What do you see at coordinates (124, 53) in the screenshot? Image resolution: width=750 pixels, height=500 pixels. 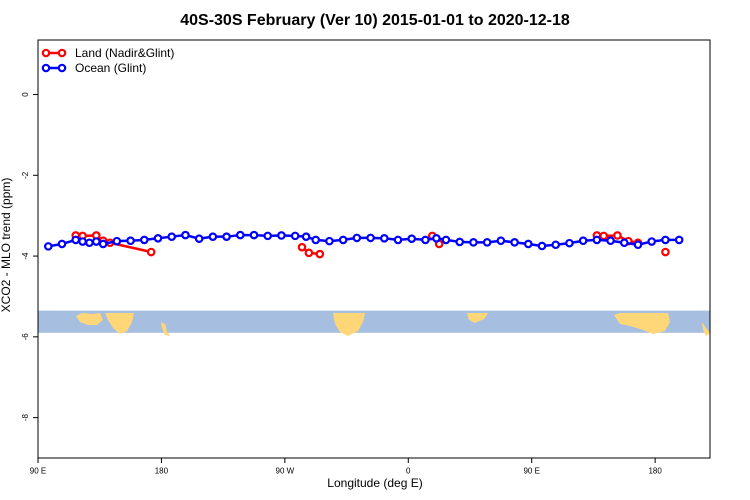 I see `legend-label: Land (Nadir&Glint)` at bounding box center [124, 53].